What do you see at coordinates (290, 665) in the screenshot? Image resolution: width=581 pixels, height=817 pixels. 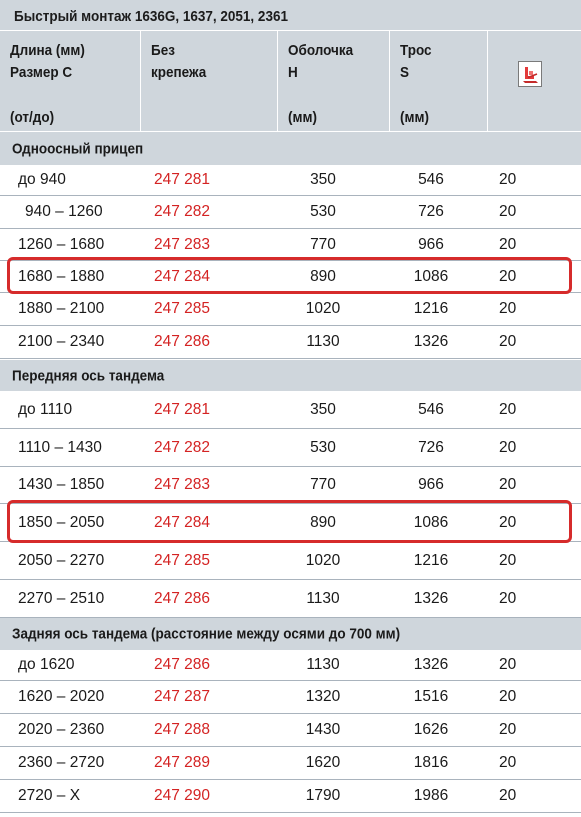 I see `table-row: до 1620 247 286 1130 1326 20` at bounding box center [290, 665].